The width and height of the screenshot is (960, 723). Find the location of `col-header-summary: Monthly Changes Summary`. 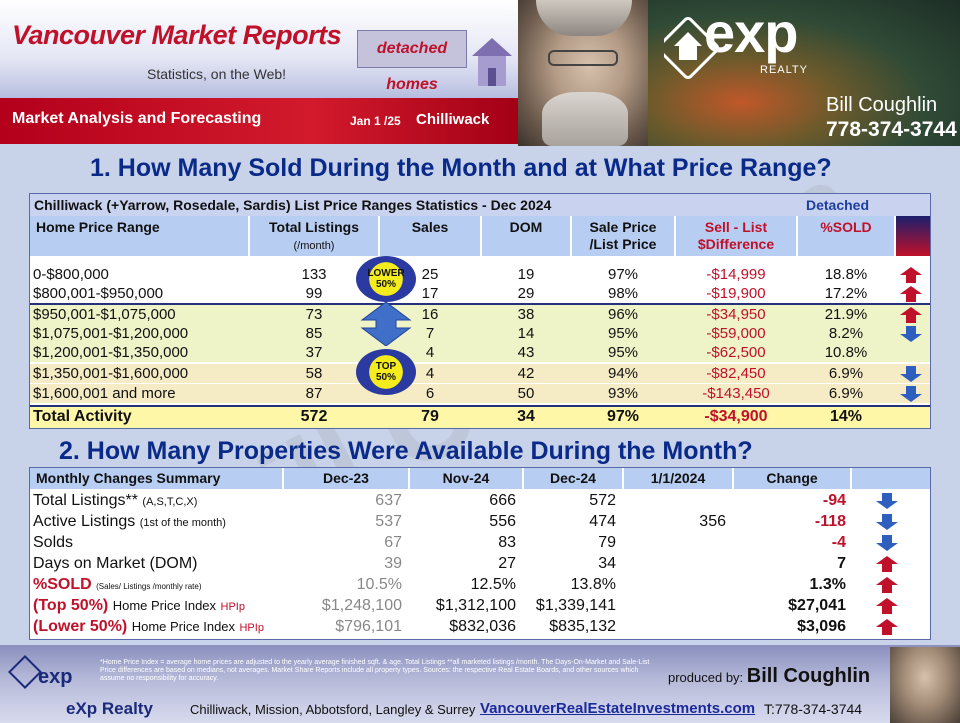

col-header-summary: Monthly Changes Summary is located at coordinates (156, 478).